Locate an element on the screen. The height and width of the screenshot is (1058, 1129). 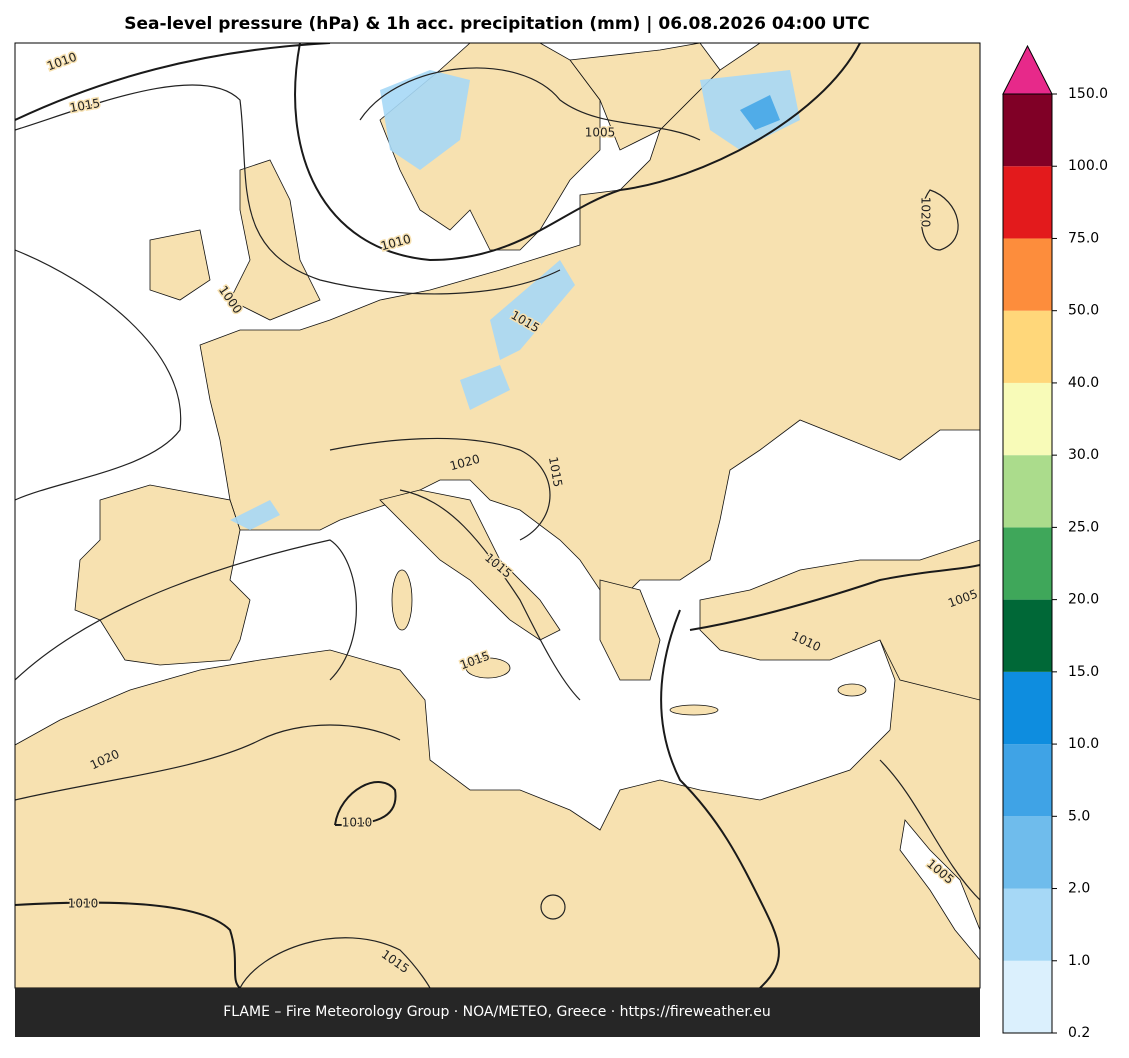
colorbar-frame is located at coordinates (1027, 563).